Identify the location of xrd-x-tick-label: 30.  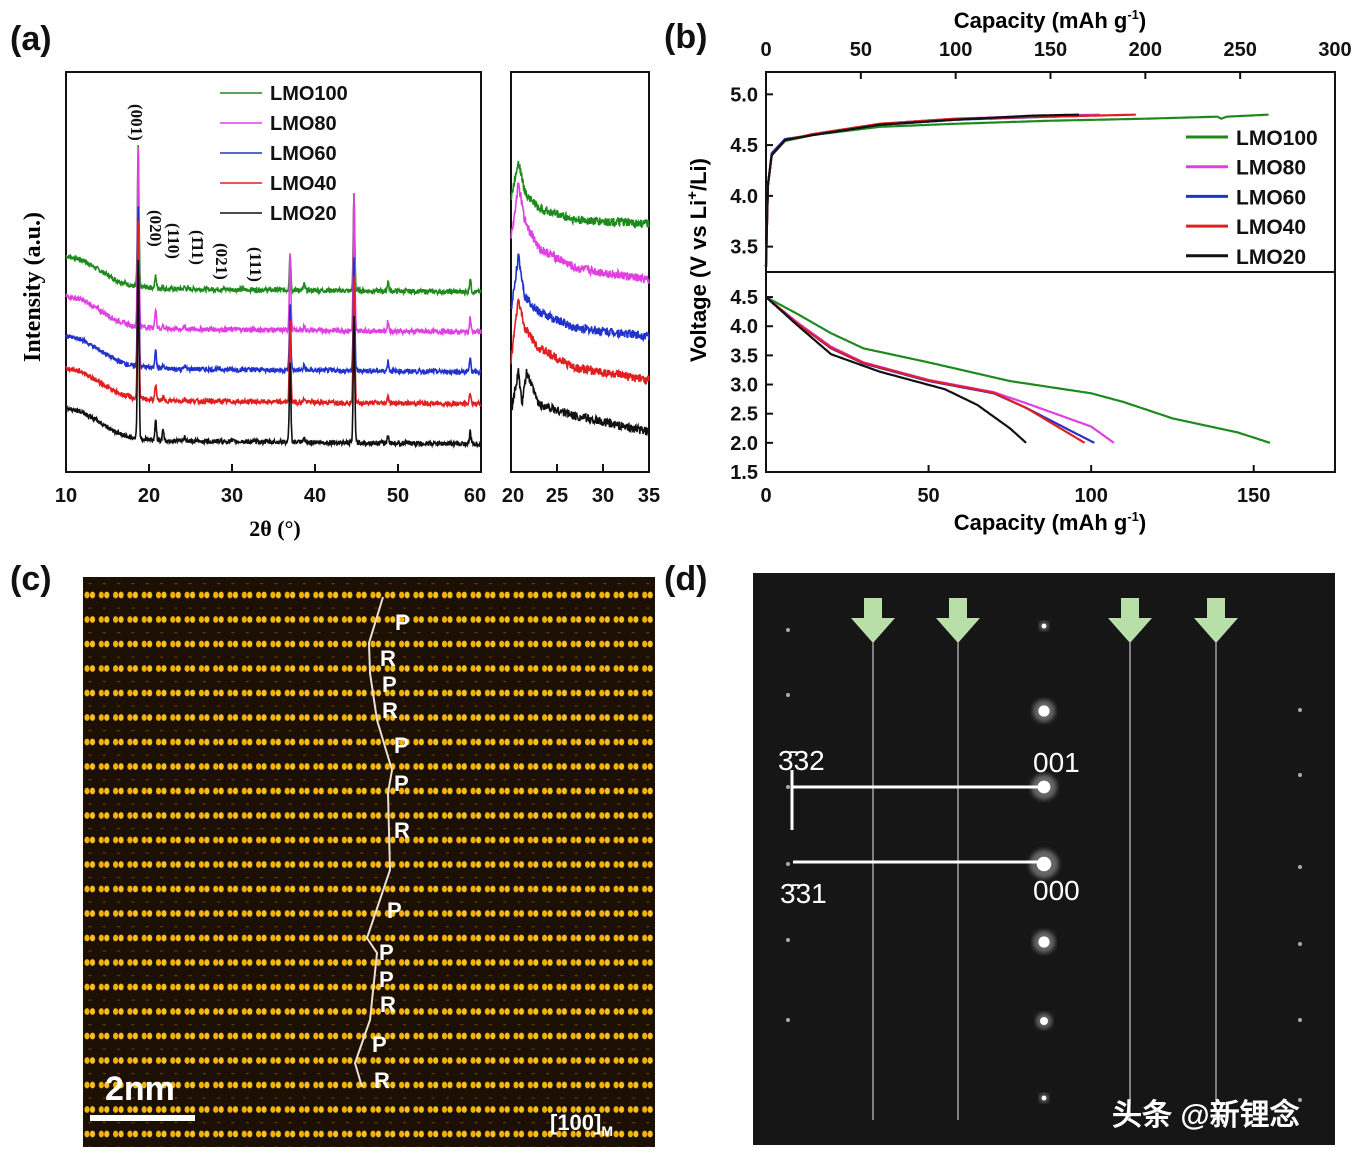
(232, 496).